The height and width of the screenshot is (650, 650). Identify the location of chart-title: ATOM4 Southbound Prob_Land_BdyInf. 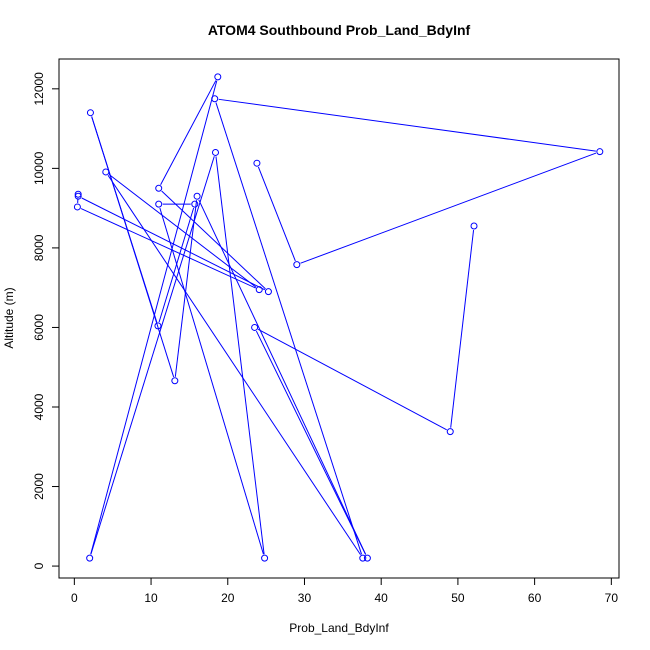
(339, 30).